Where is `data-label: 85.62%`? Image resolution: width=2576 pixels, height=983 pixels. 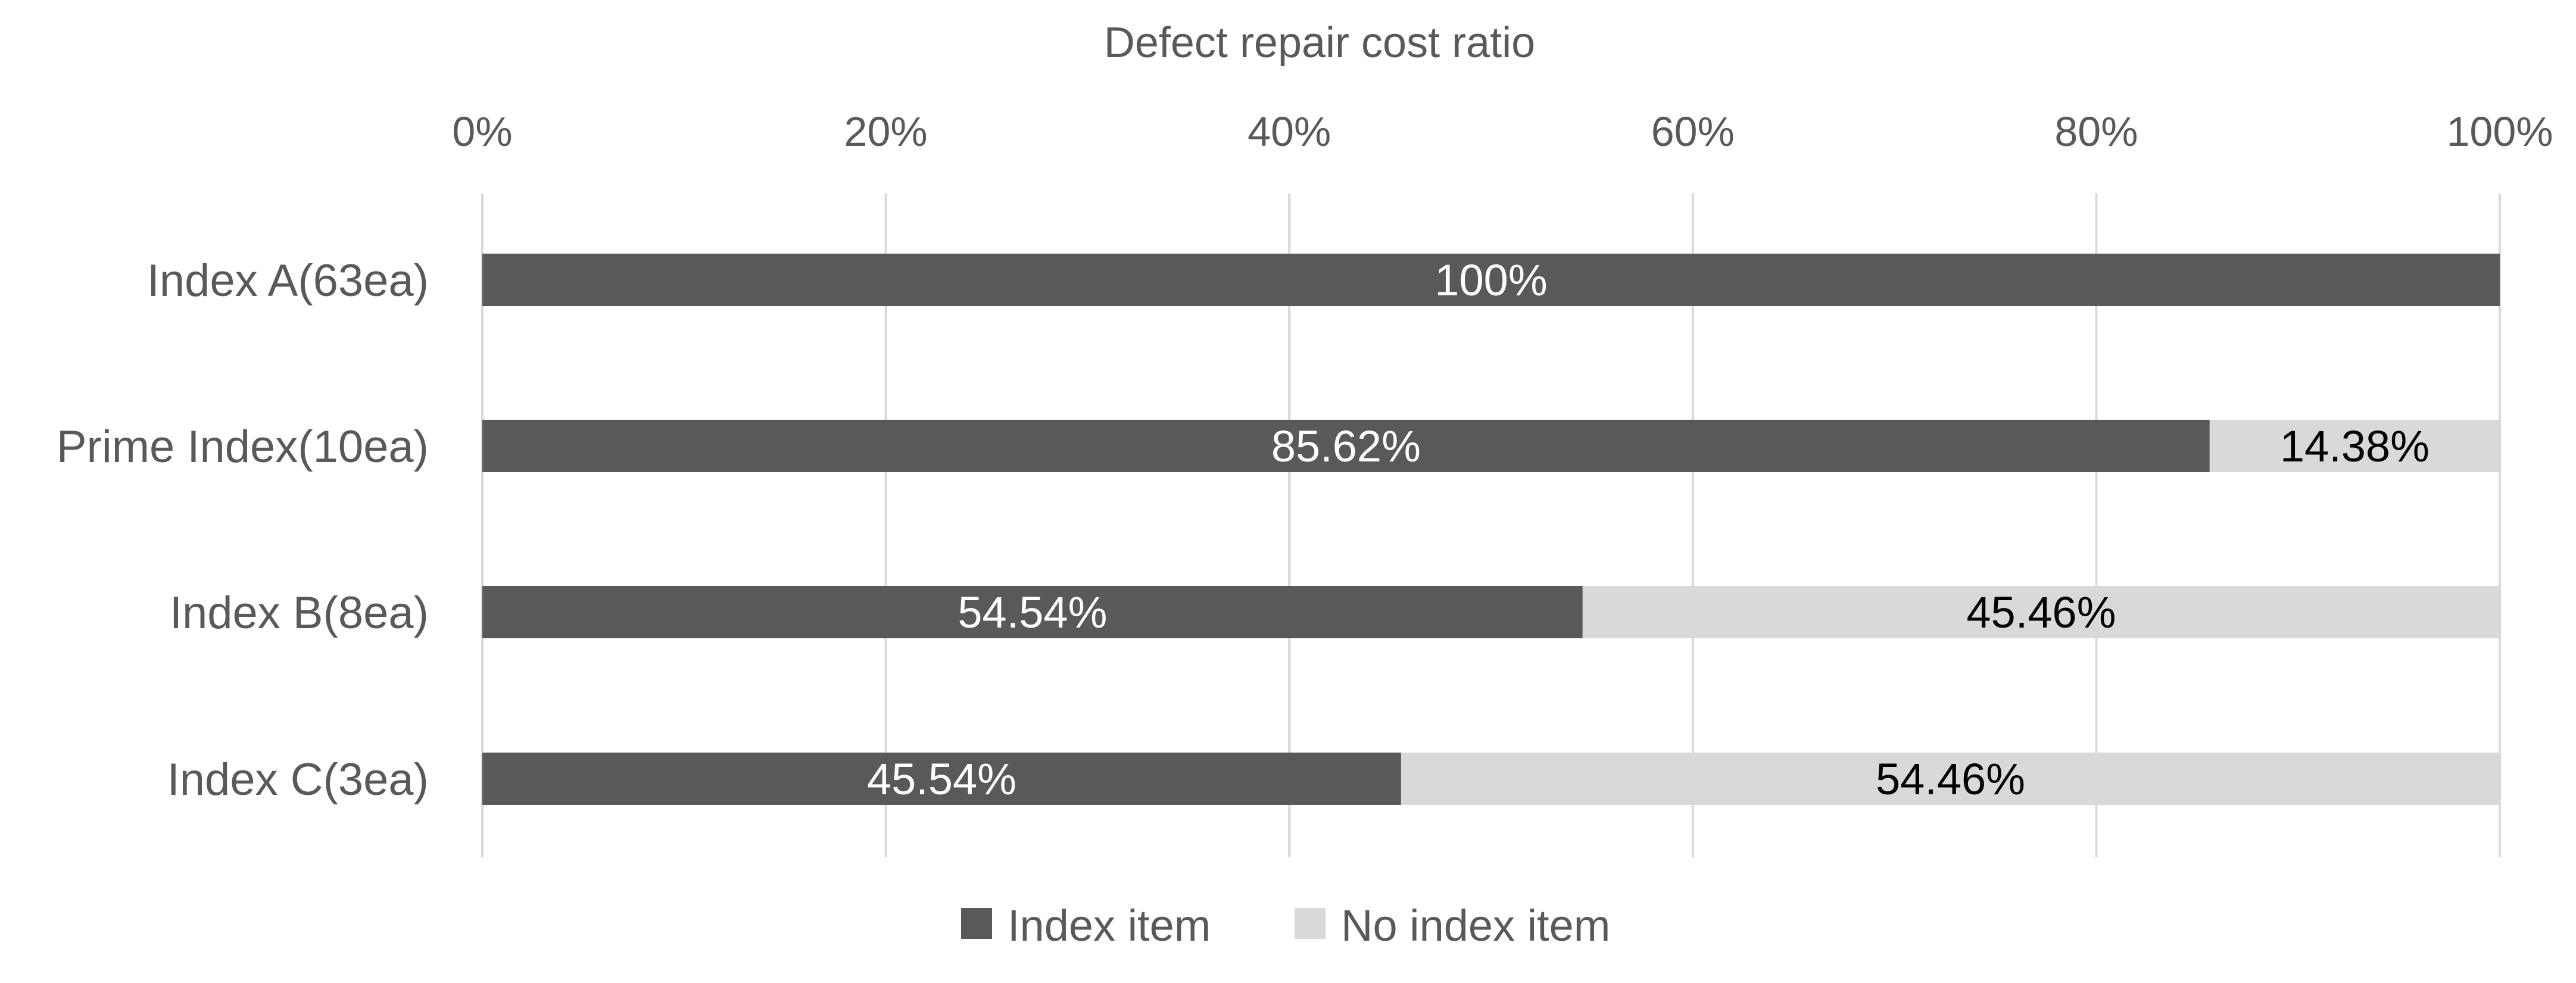 data-label: 85.62% is located at coordinates (1346, 446).